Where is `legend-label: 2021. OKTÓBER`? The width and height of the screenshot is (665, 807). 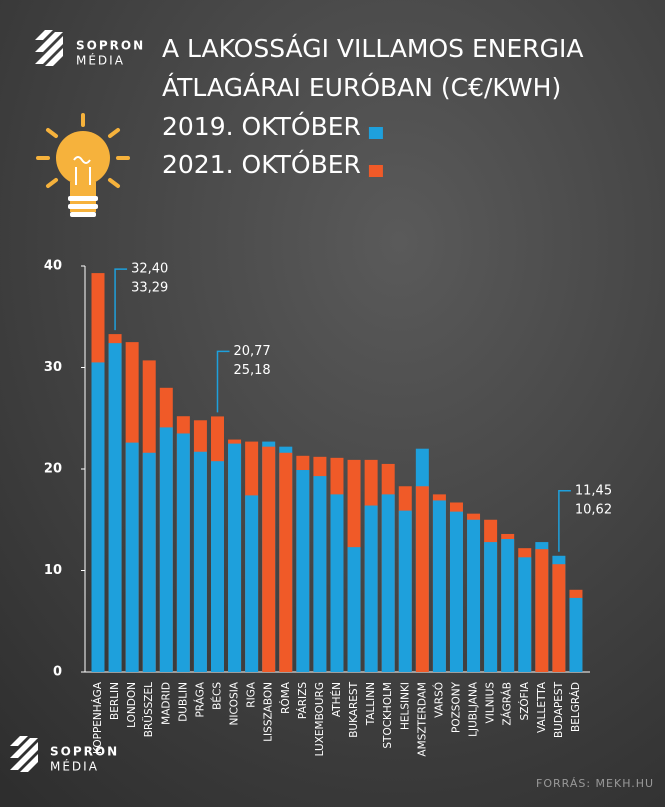
legend-label: 2021. OKTÓBER is located at coordinates (261, 164).